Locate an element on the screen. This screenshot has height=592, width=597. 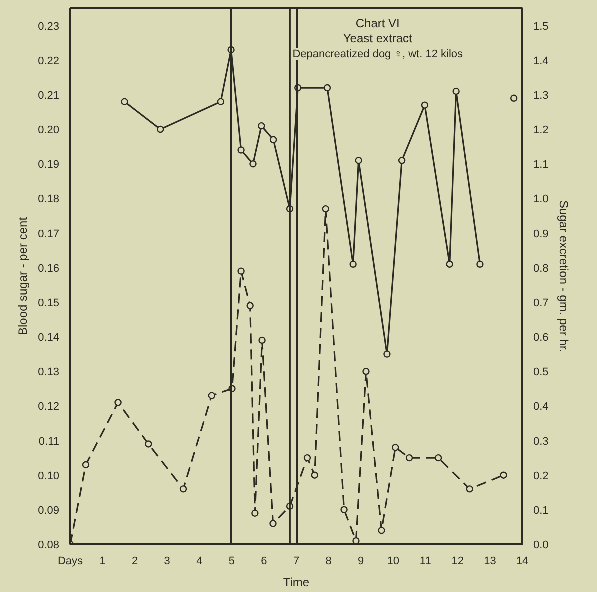
x-tick-label: 7 is located at coordinates (296, 562).